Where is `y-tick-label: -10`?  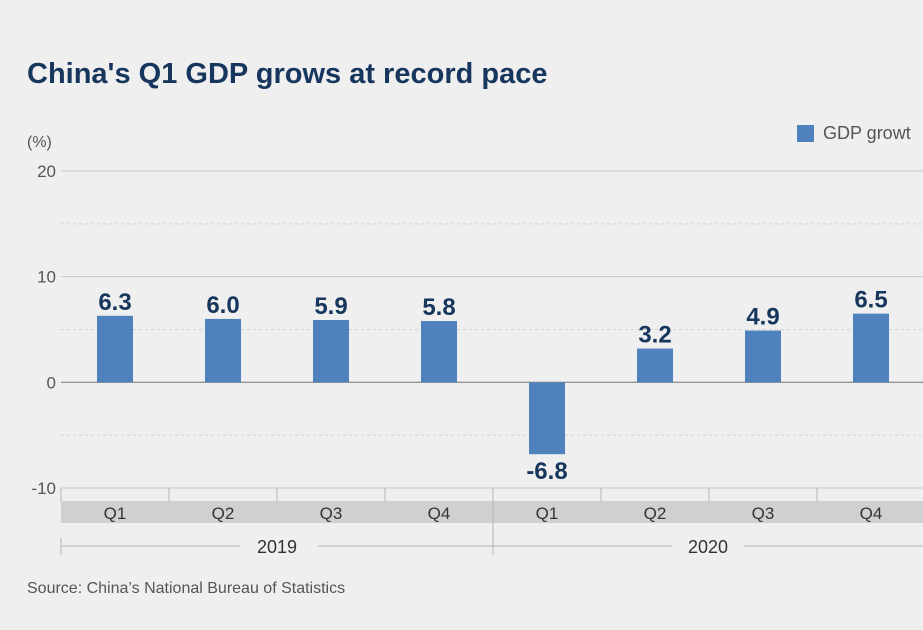 y-tick-label: -10 is located at coordinates (43, 488).